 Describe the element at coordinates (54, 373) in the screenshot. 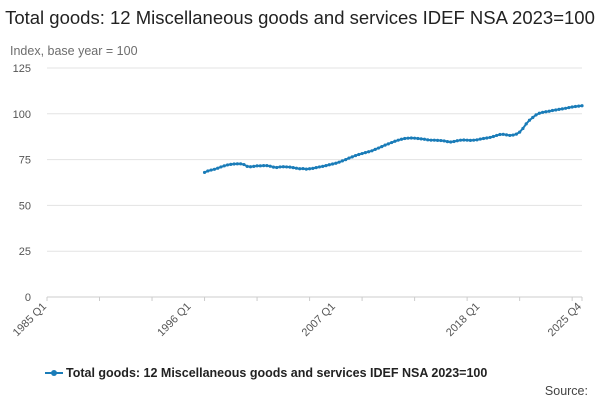

I see `legend-swatch` at that location.